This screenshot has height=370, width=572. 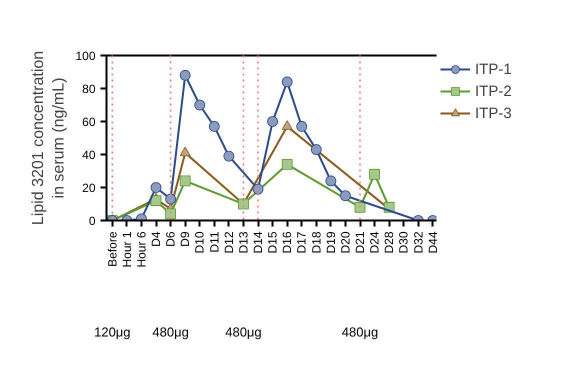 I want to click on y-tick-label: 20, so click(x=89, y=188).